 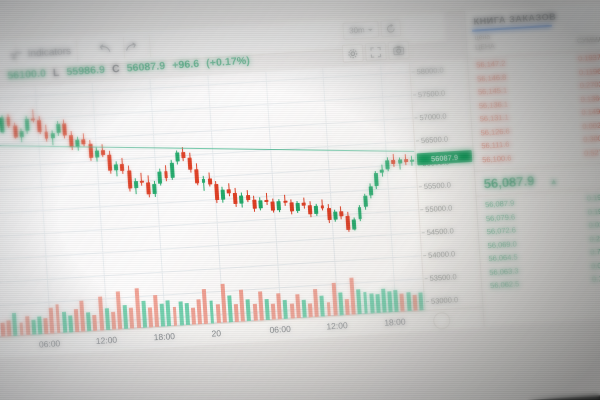 I want to click on price-tick: 56500.0, so click(x=431, y=140).